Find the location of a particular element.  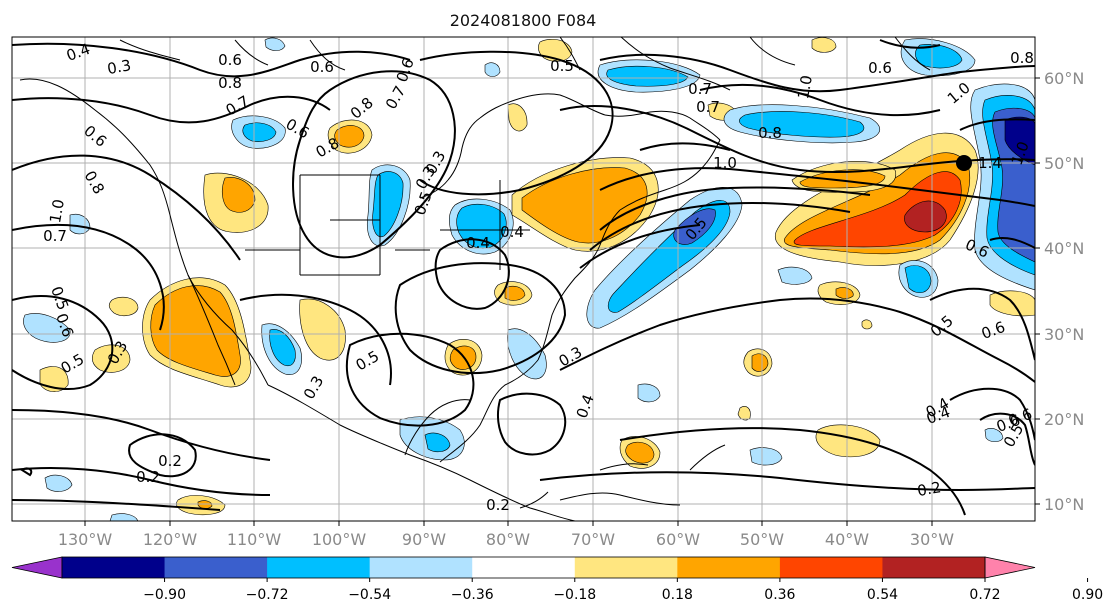

colorbar-tick-label: 0.18 is located at coordinates (677, 595).